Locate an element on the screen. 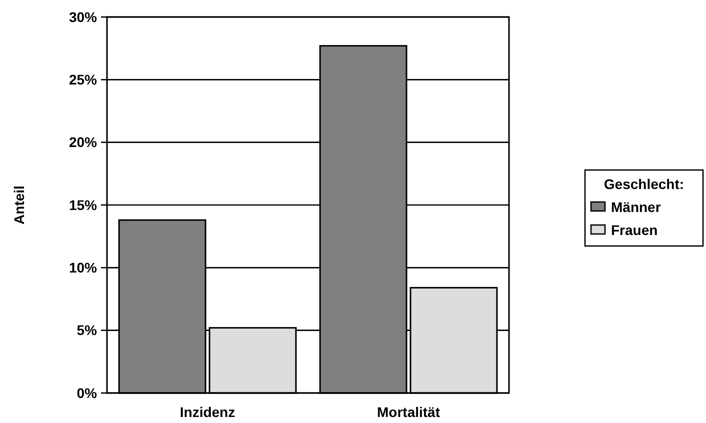 This screenshot has height=423, width=706. y-tick-label: 20% is located at coordinates (83, 142).